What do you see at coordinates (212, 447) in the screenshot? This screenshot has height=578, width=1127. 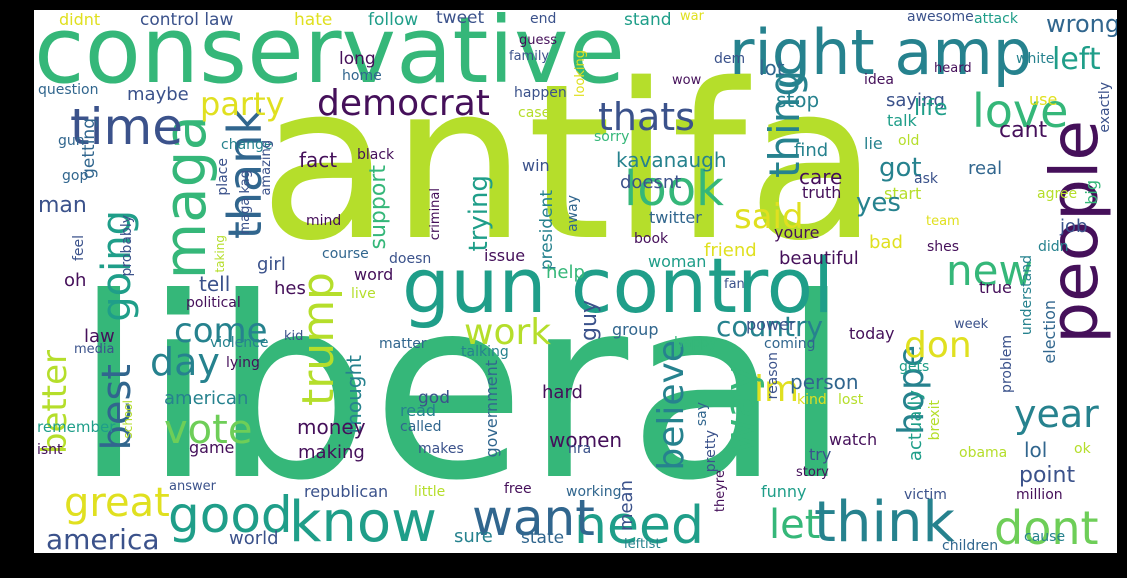 I see `word-game: game` at bounding box center [212, 447].